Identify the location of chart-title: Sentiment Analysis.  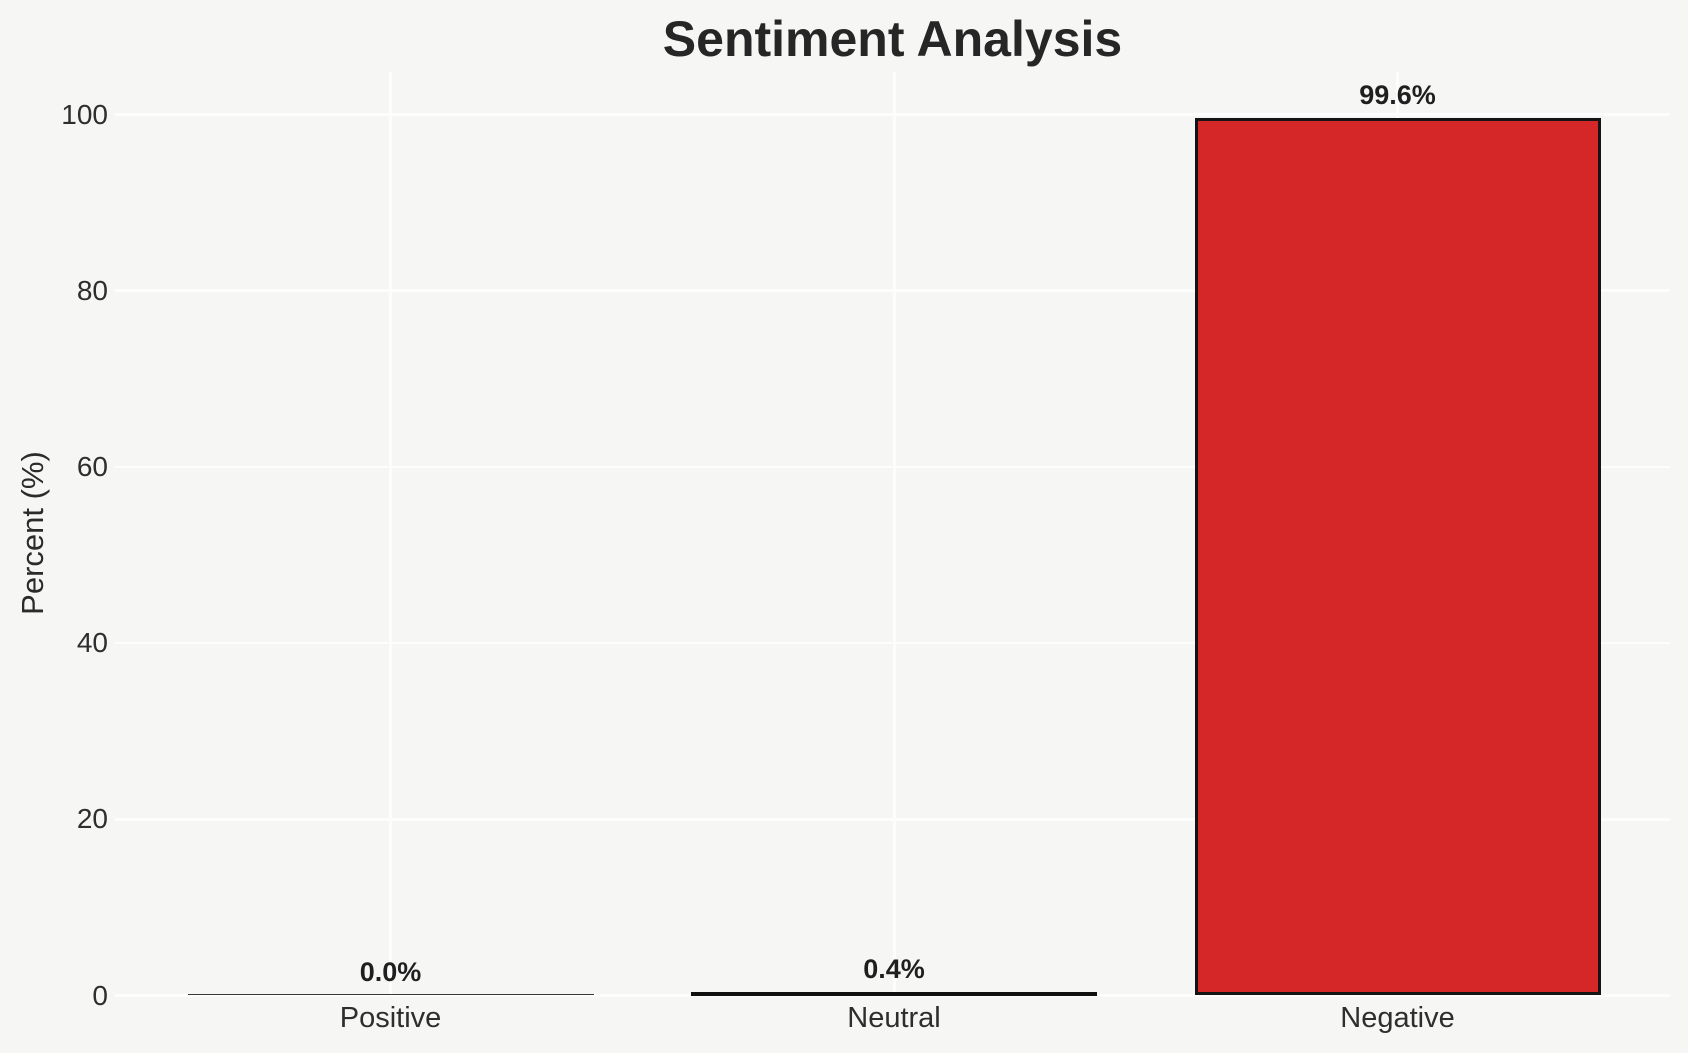
(892, 39).